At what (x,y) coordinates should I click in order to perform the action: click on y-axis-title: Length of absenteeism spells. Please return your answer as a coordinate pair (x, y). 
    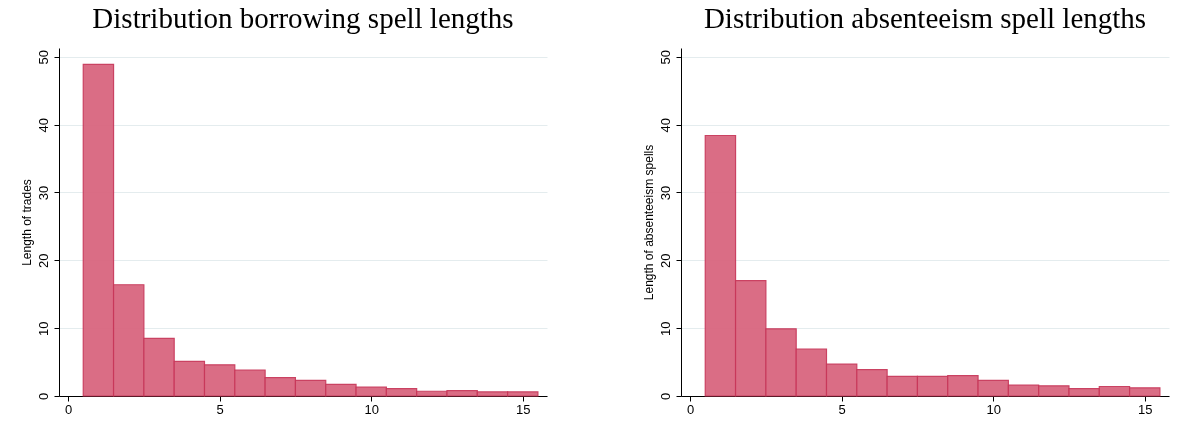
    Looking at the image, I should click on (648, 222).